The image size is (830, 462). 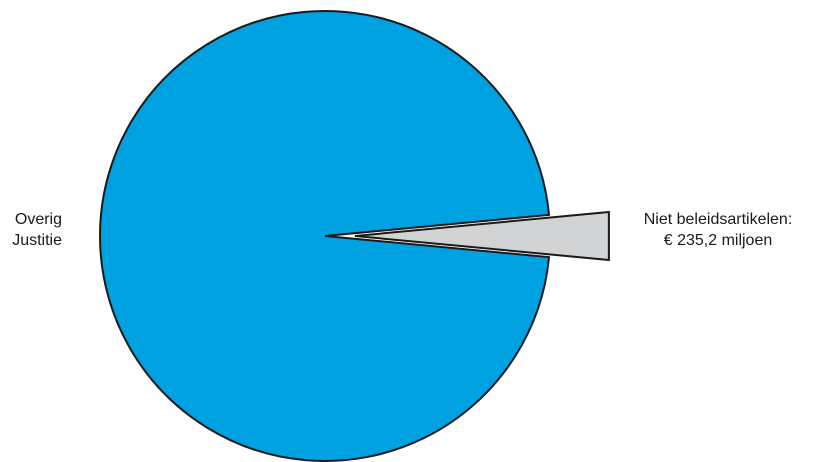 I want to click on slice-label-line-1: Overig, so click(x=38, y=219).